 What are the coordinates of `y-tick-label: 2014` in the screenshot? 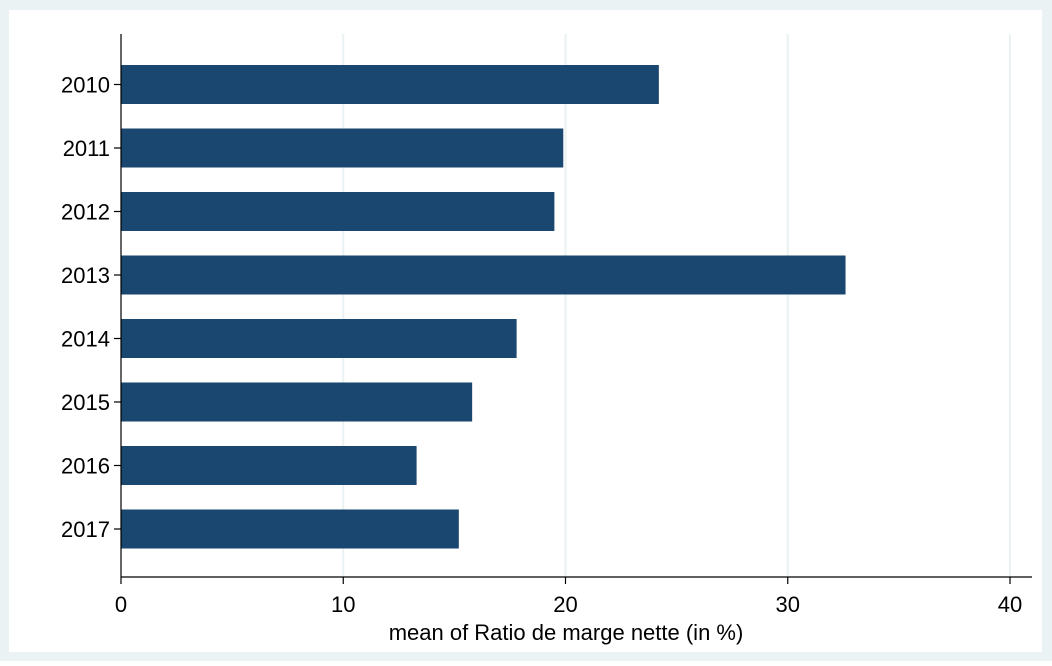 It's located at (85, 339).